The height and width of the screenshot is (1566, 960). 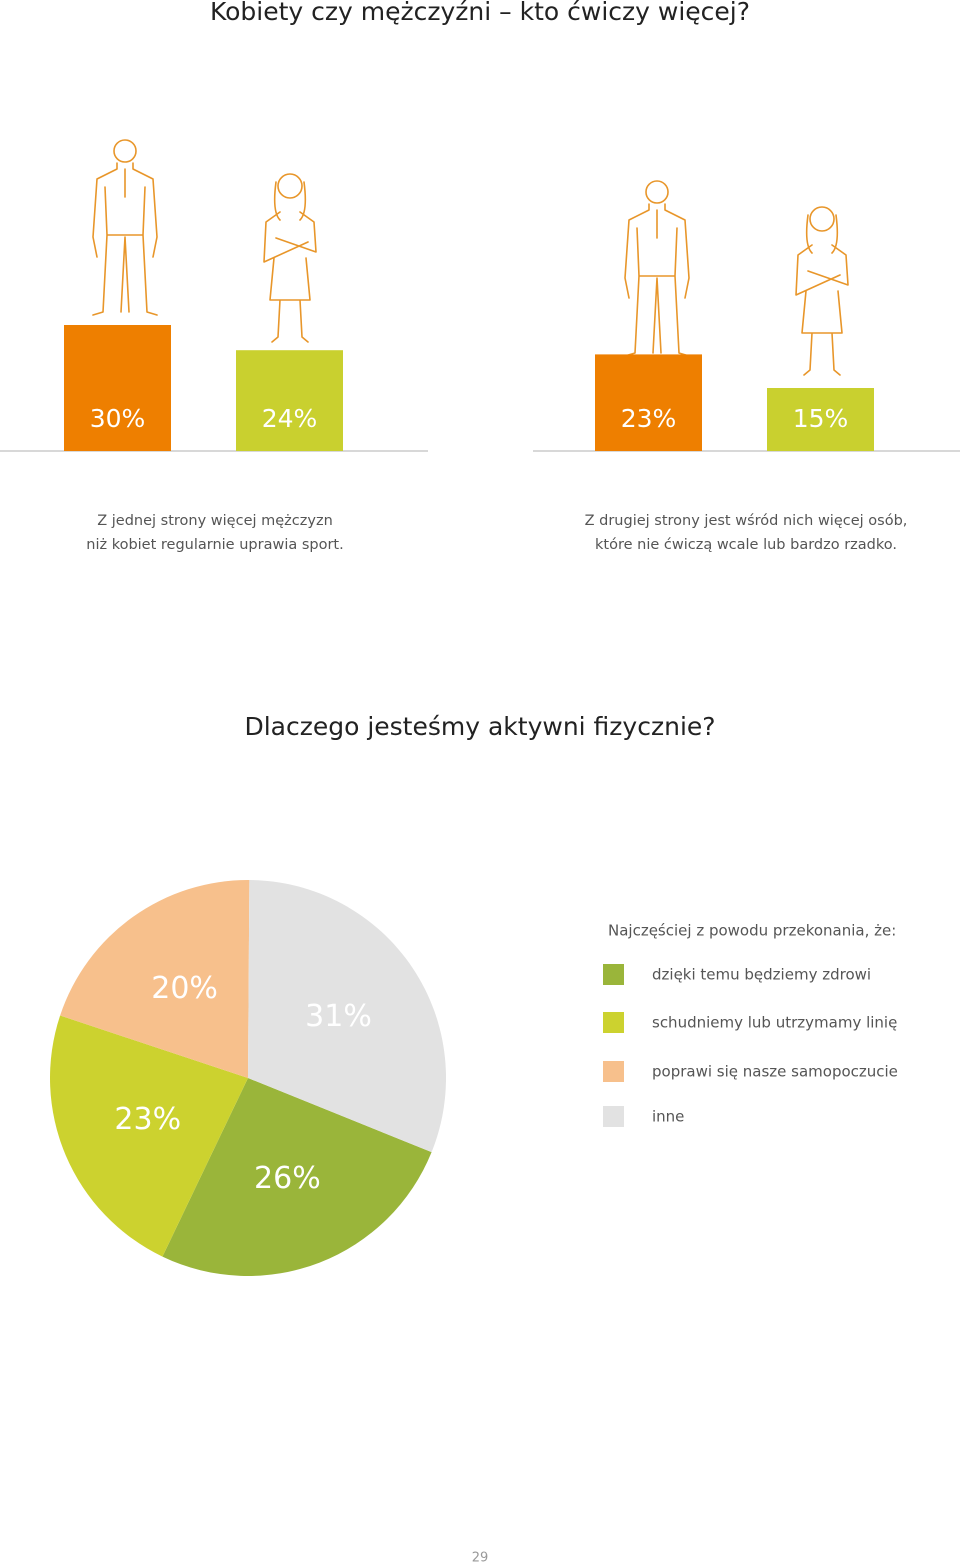 I want to click on page-number: 29, so click(x=480, y=1558).